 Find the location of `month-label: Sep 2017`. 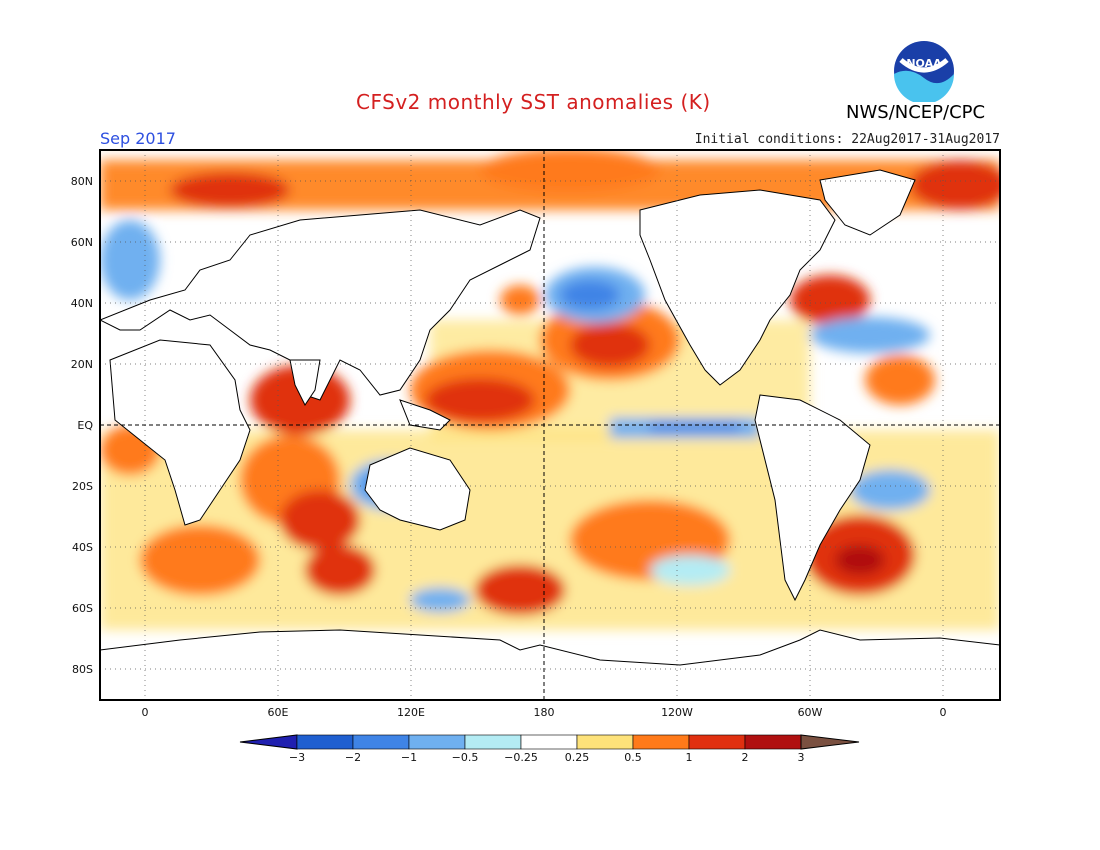

month-label: Sep 2017 is located at coordinates (138, 138).